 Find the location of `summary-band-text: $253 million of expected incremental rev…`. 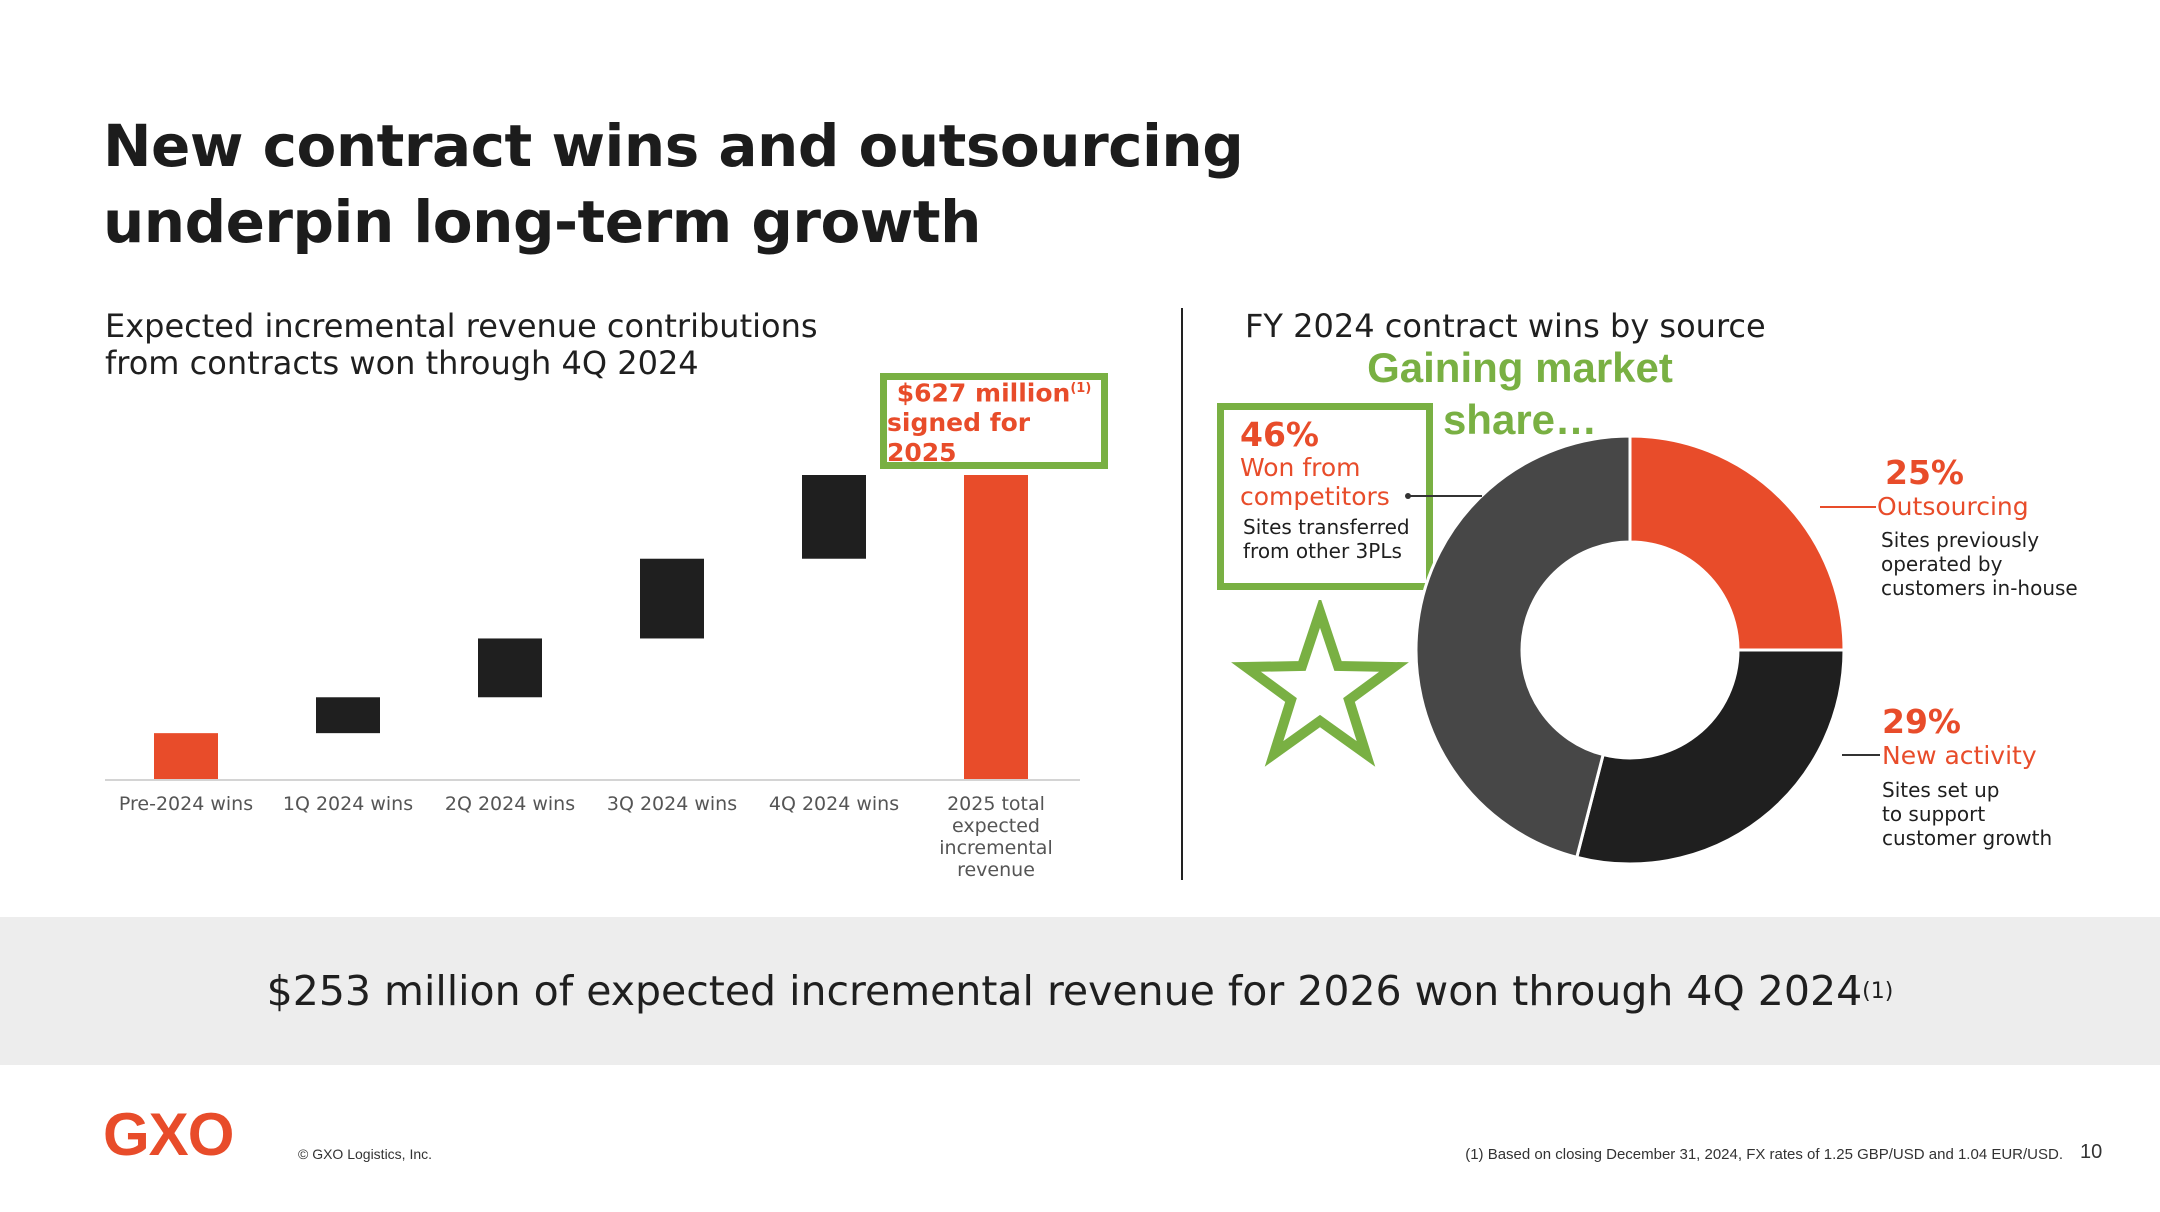

summary-band-text: $253 million of expected incremental rev… is located at coordinates (1080, 991).